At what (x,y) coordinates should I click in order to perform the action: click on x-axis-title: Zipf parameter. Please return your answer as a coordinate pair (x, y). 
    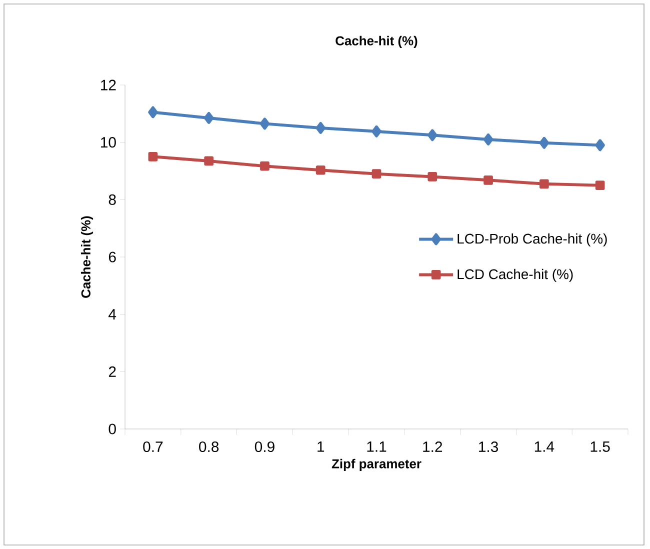
    Looking at the image, I should click on (377, 464).